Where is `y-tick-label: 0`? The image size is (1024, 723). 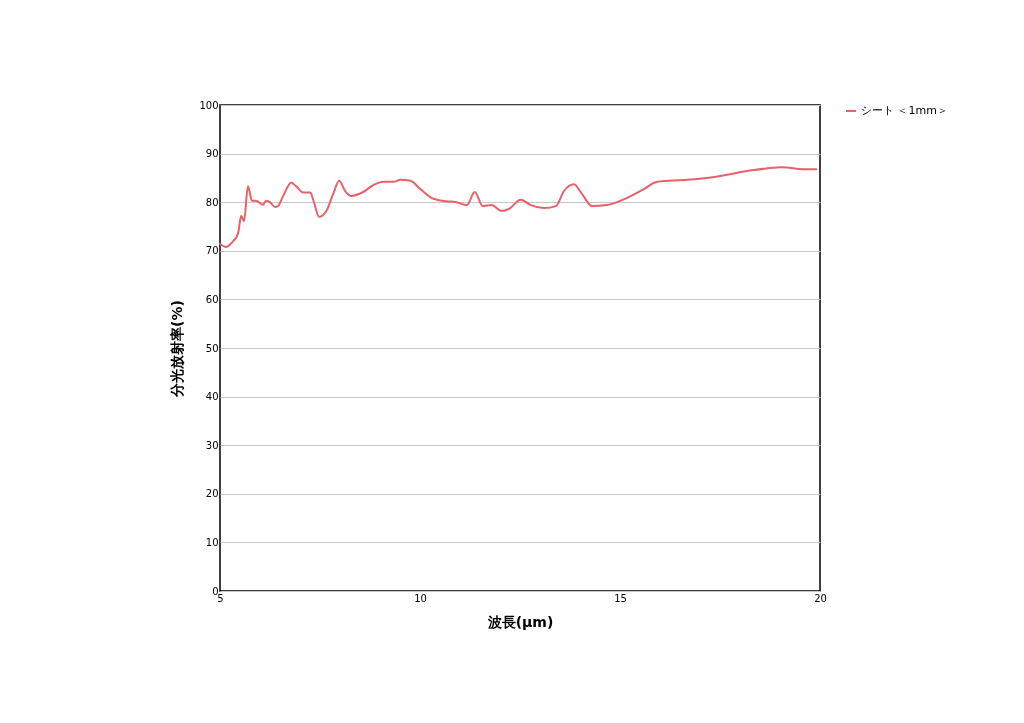
y-tick-label: 0 is located at coordinates (215, 591).